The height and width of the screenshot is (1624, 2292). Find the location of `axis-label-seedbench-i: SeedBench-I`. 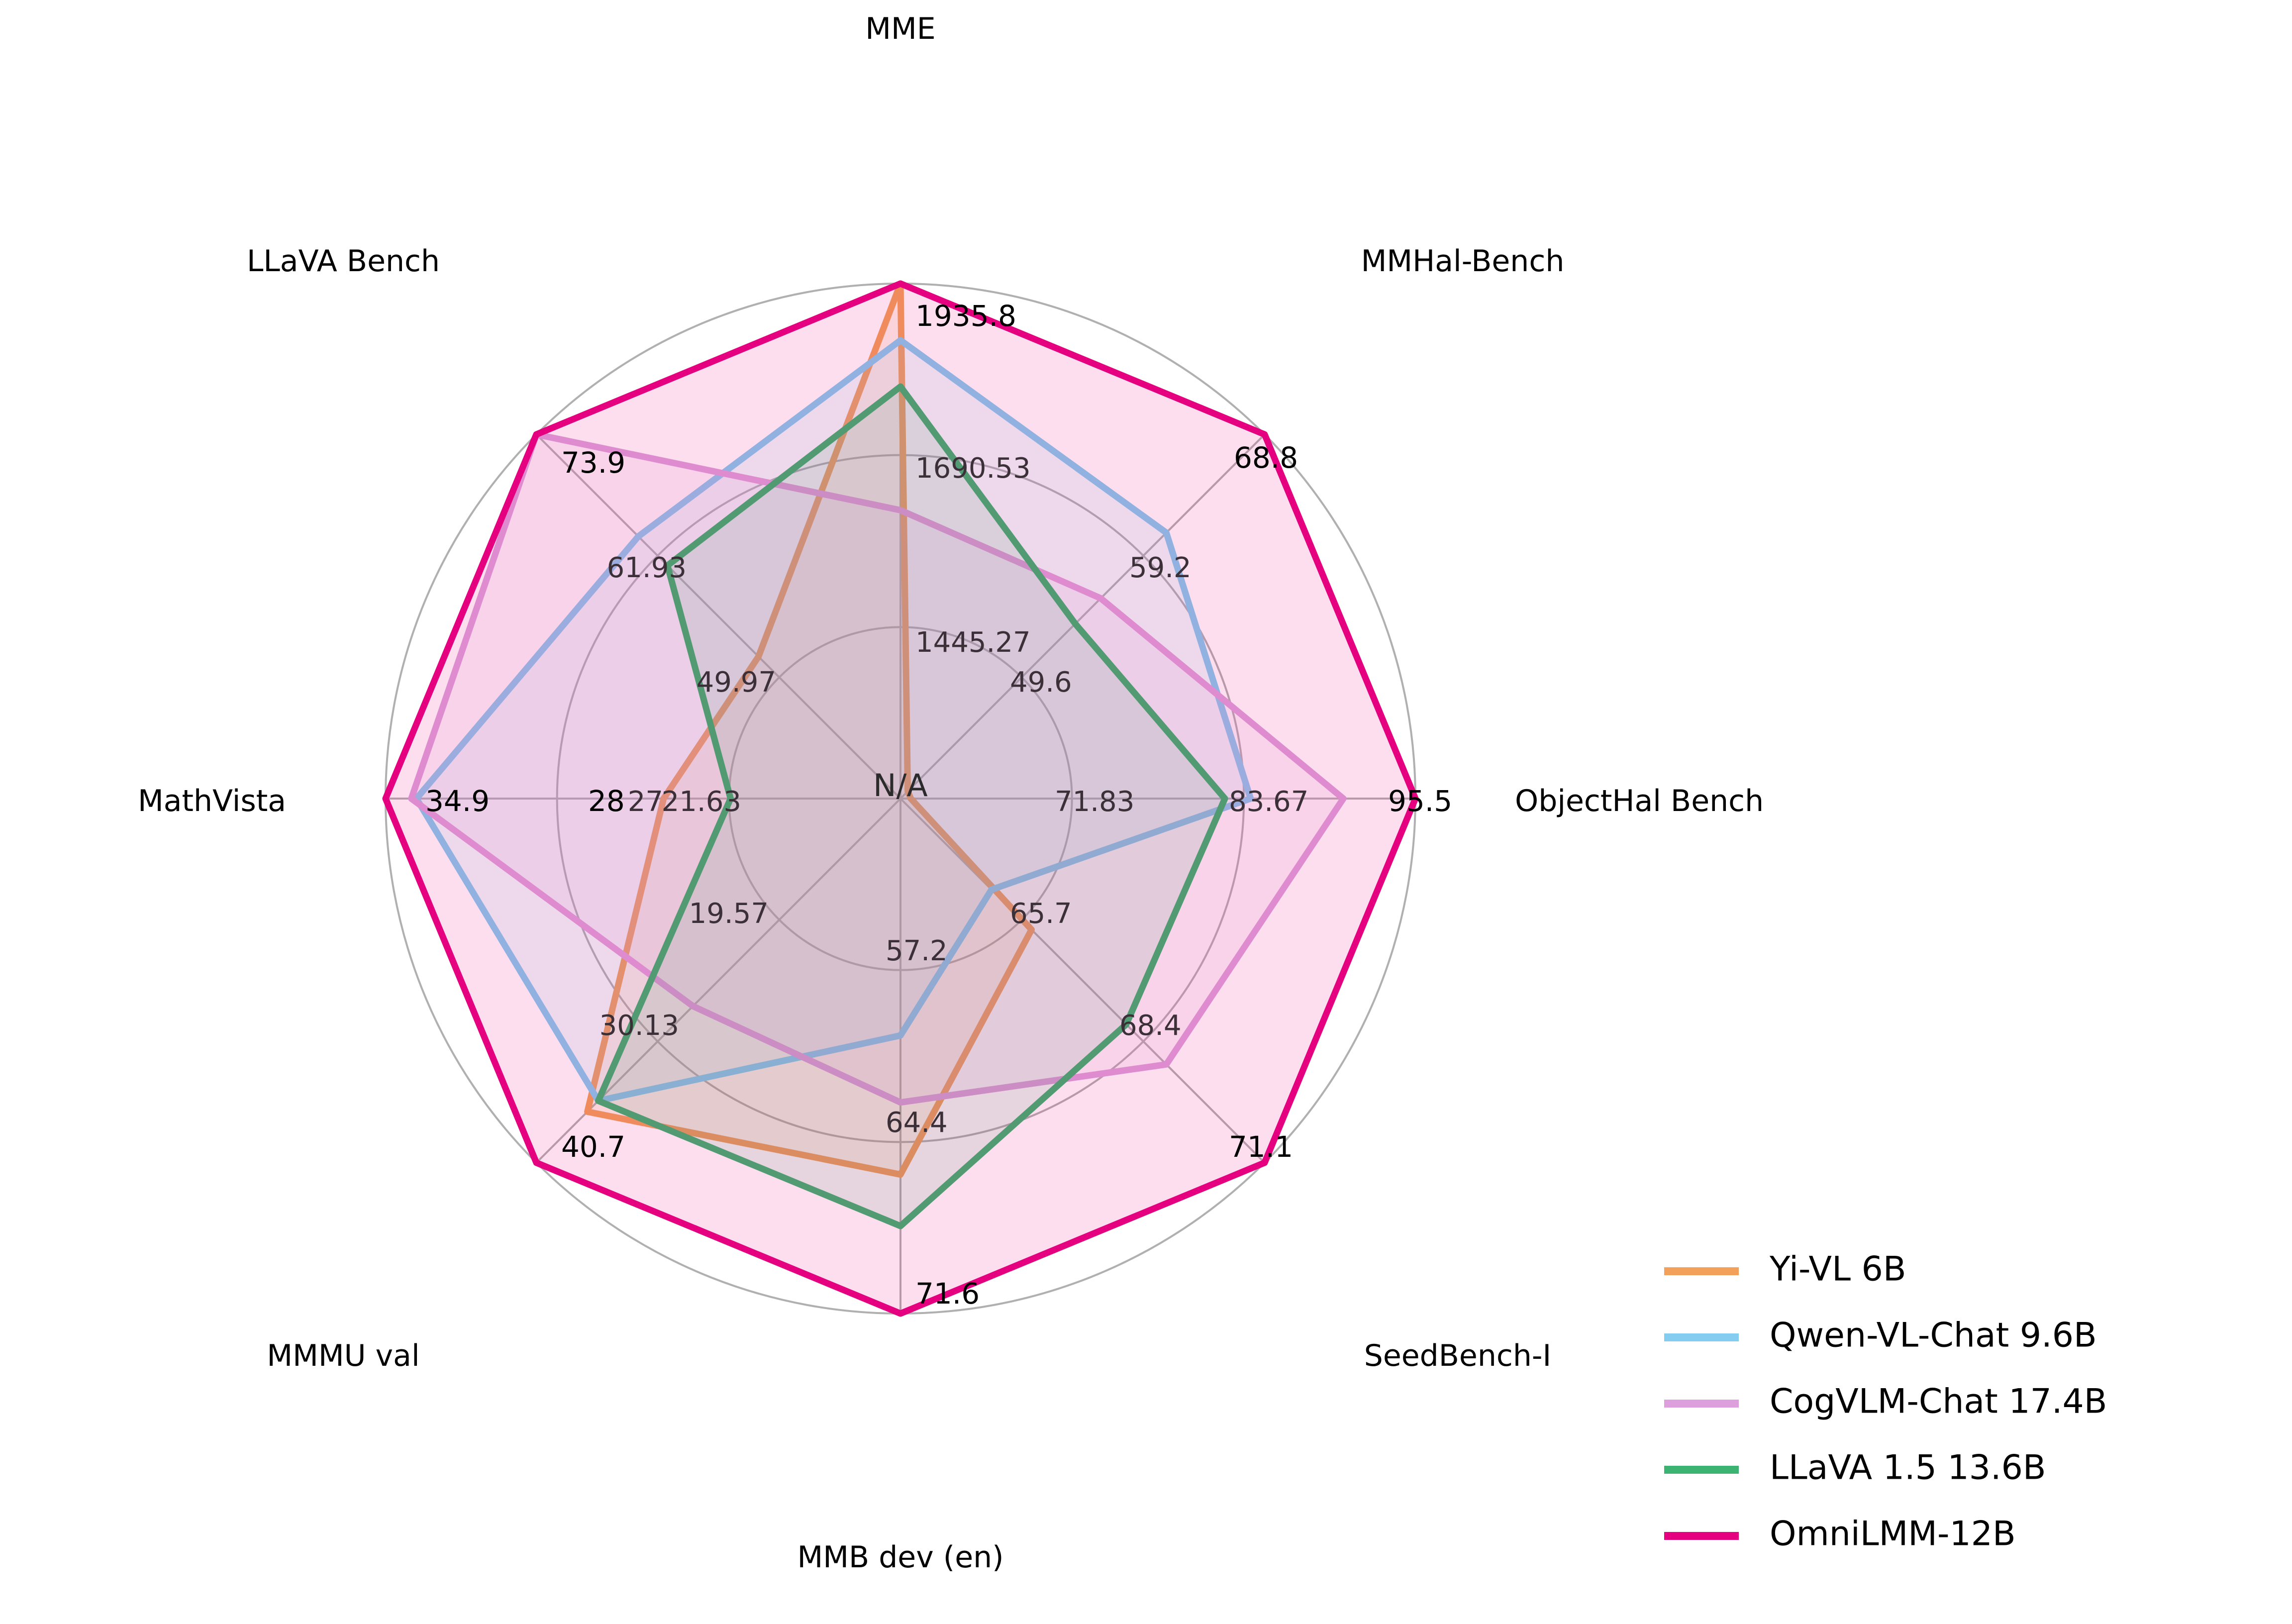

axis-label-seedbench-i: SeedBench-I is located at coordinates (1457, 1356).